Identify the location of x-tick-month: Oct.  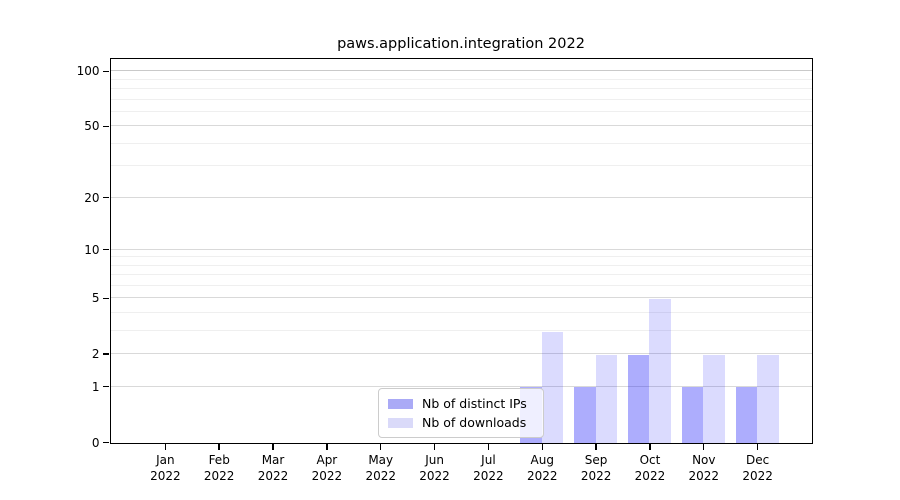
(650, 459).